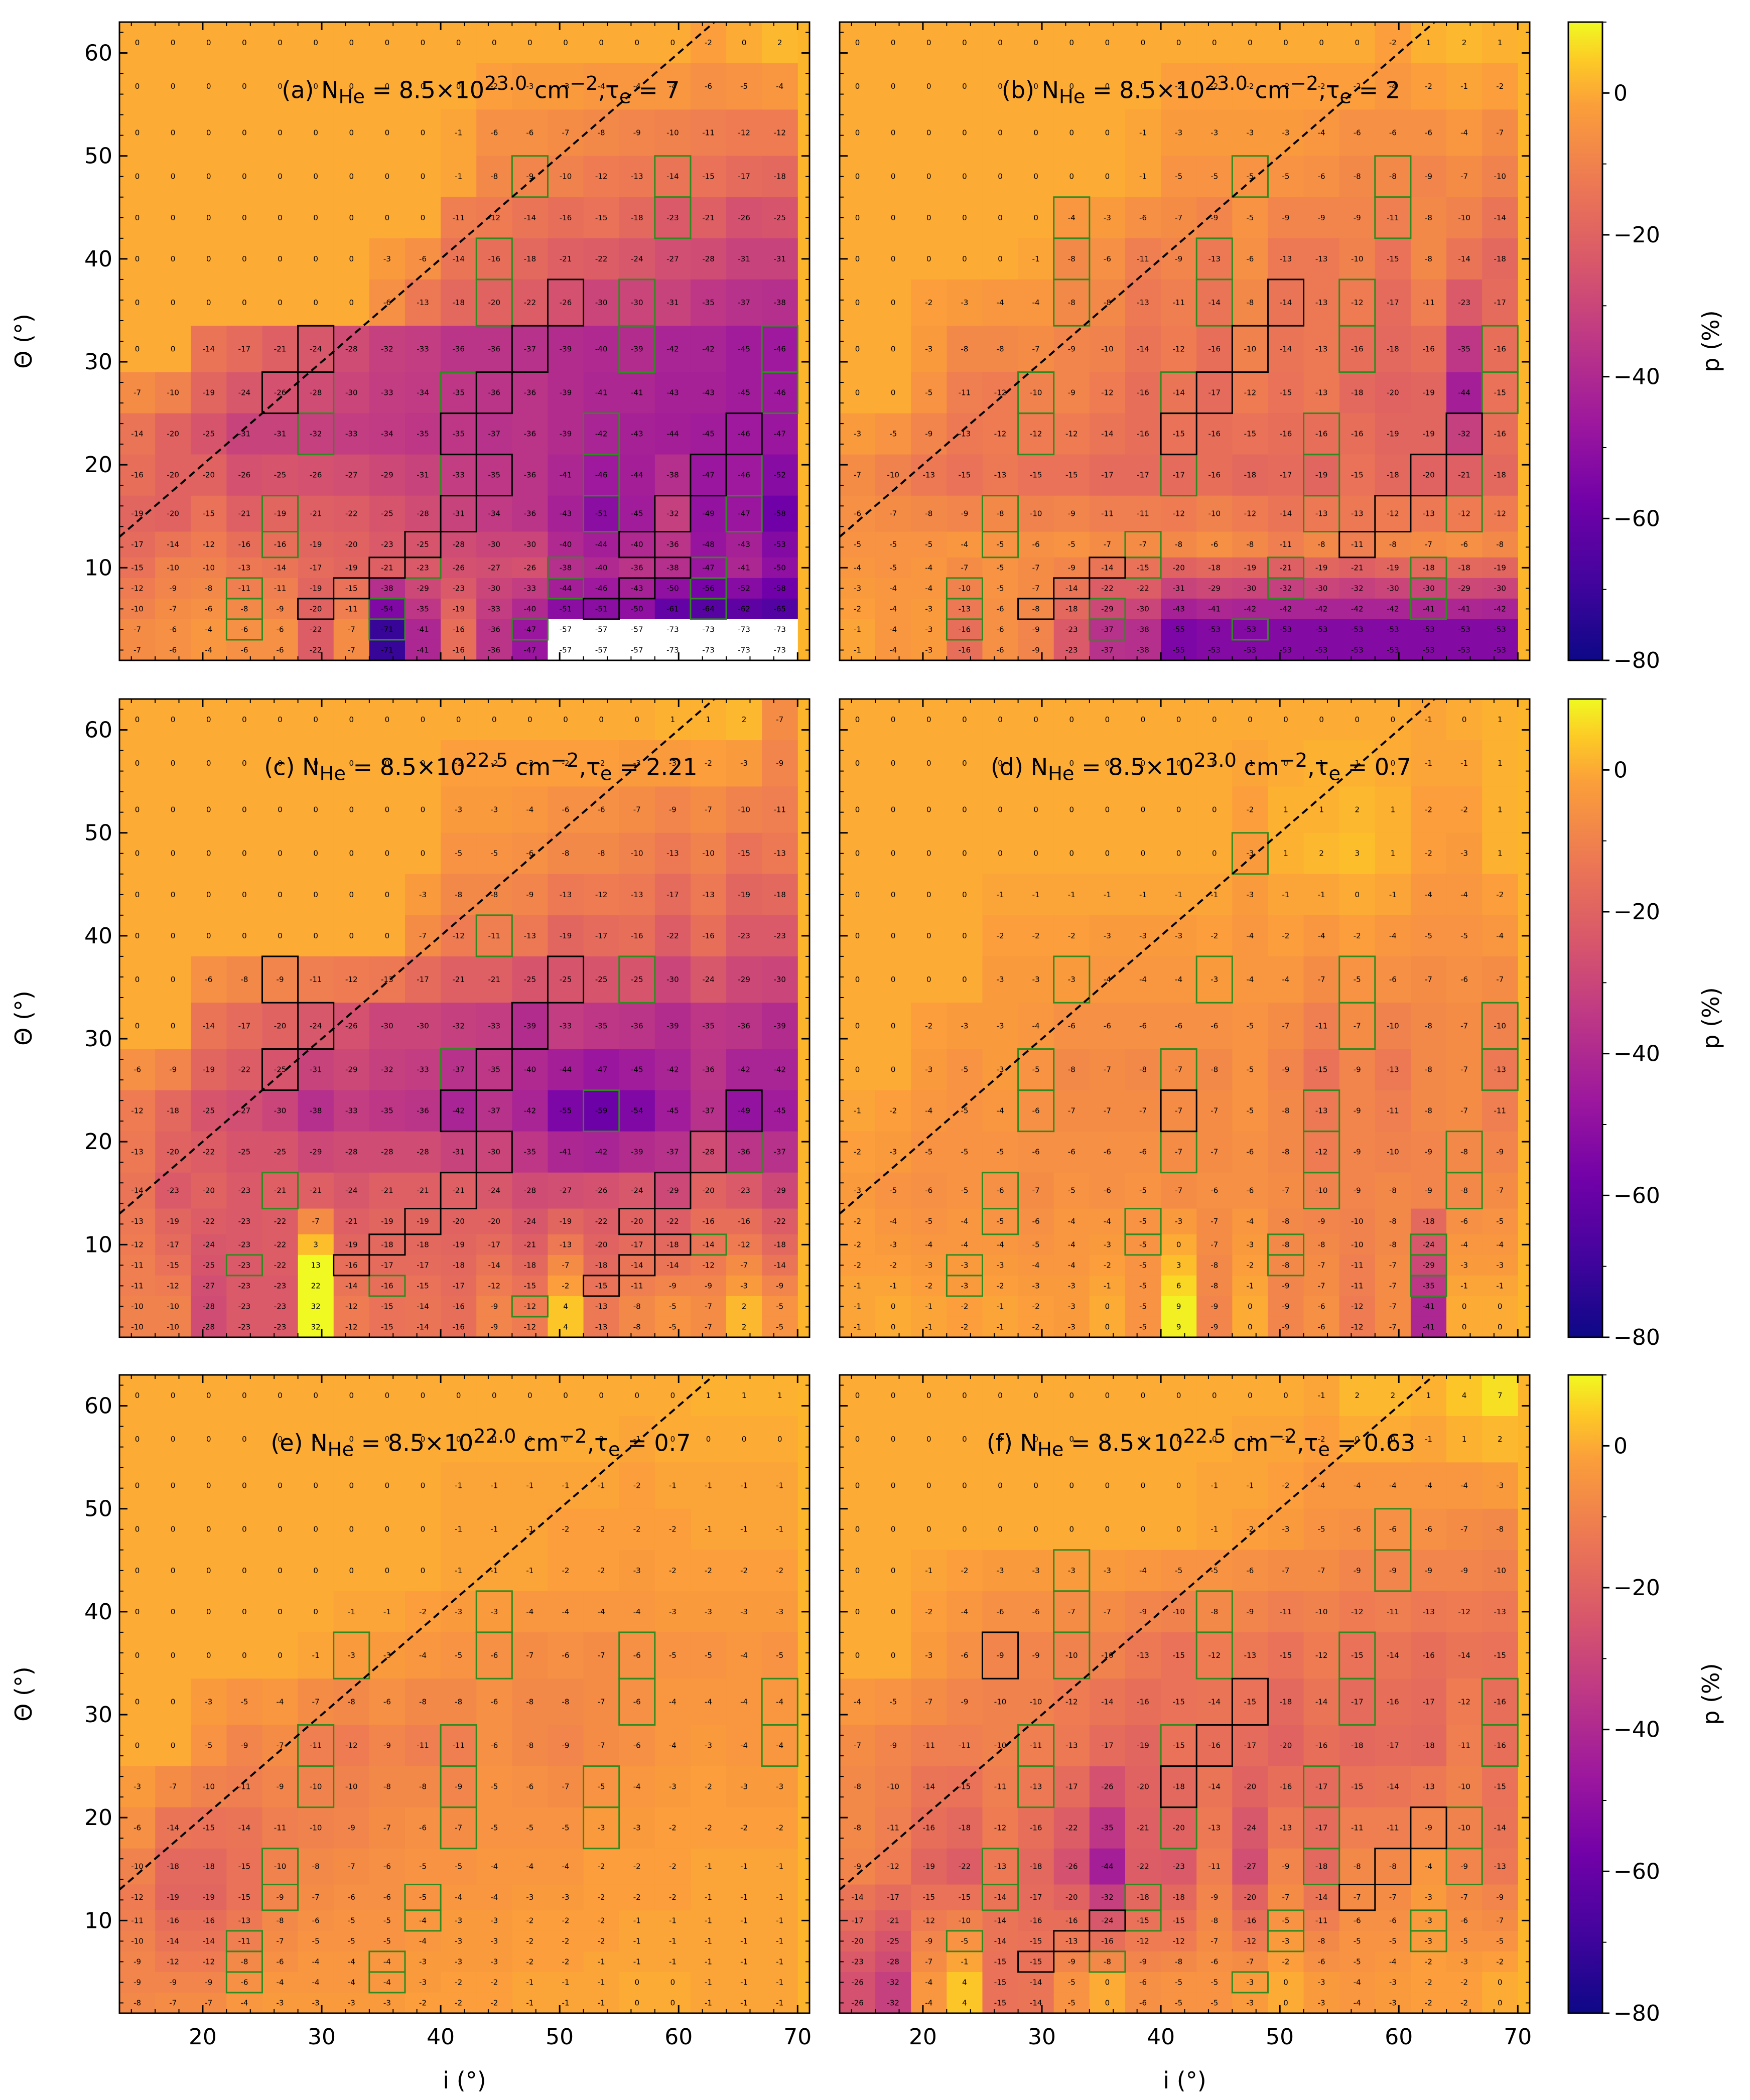 The height and width of the screenshot is (2100, 1750). I want to click on cell-value-label: -22, so click(672, 1221).